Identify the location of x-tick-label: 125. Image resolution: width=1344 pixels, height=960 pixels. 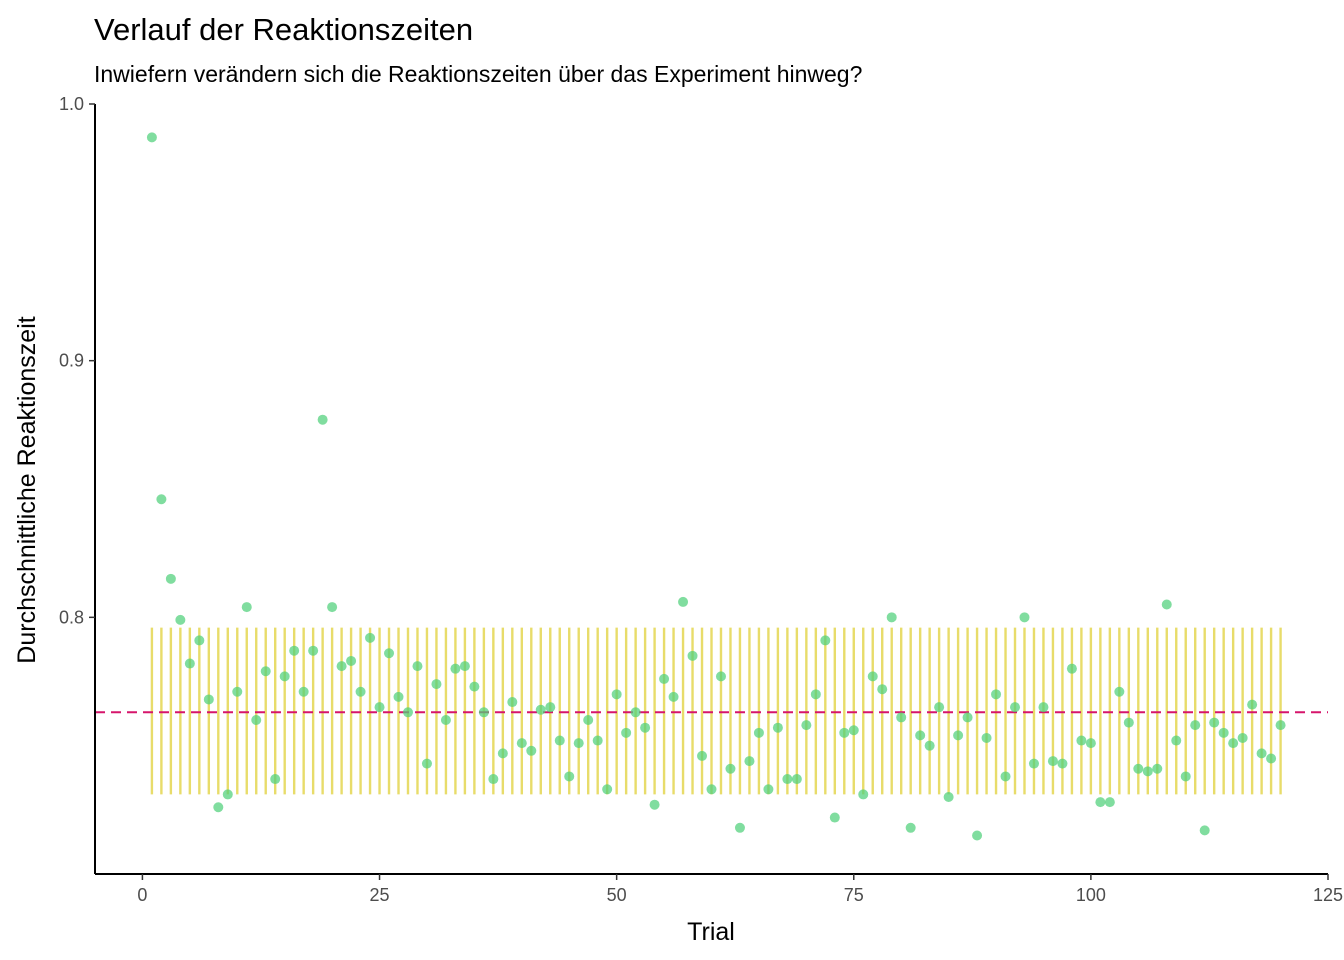
(1328, 895).